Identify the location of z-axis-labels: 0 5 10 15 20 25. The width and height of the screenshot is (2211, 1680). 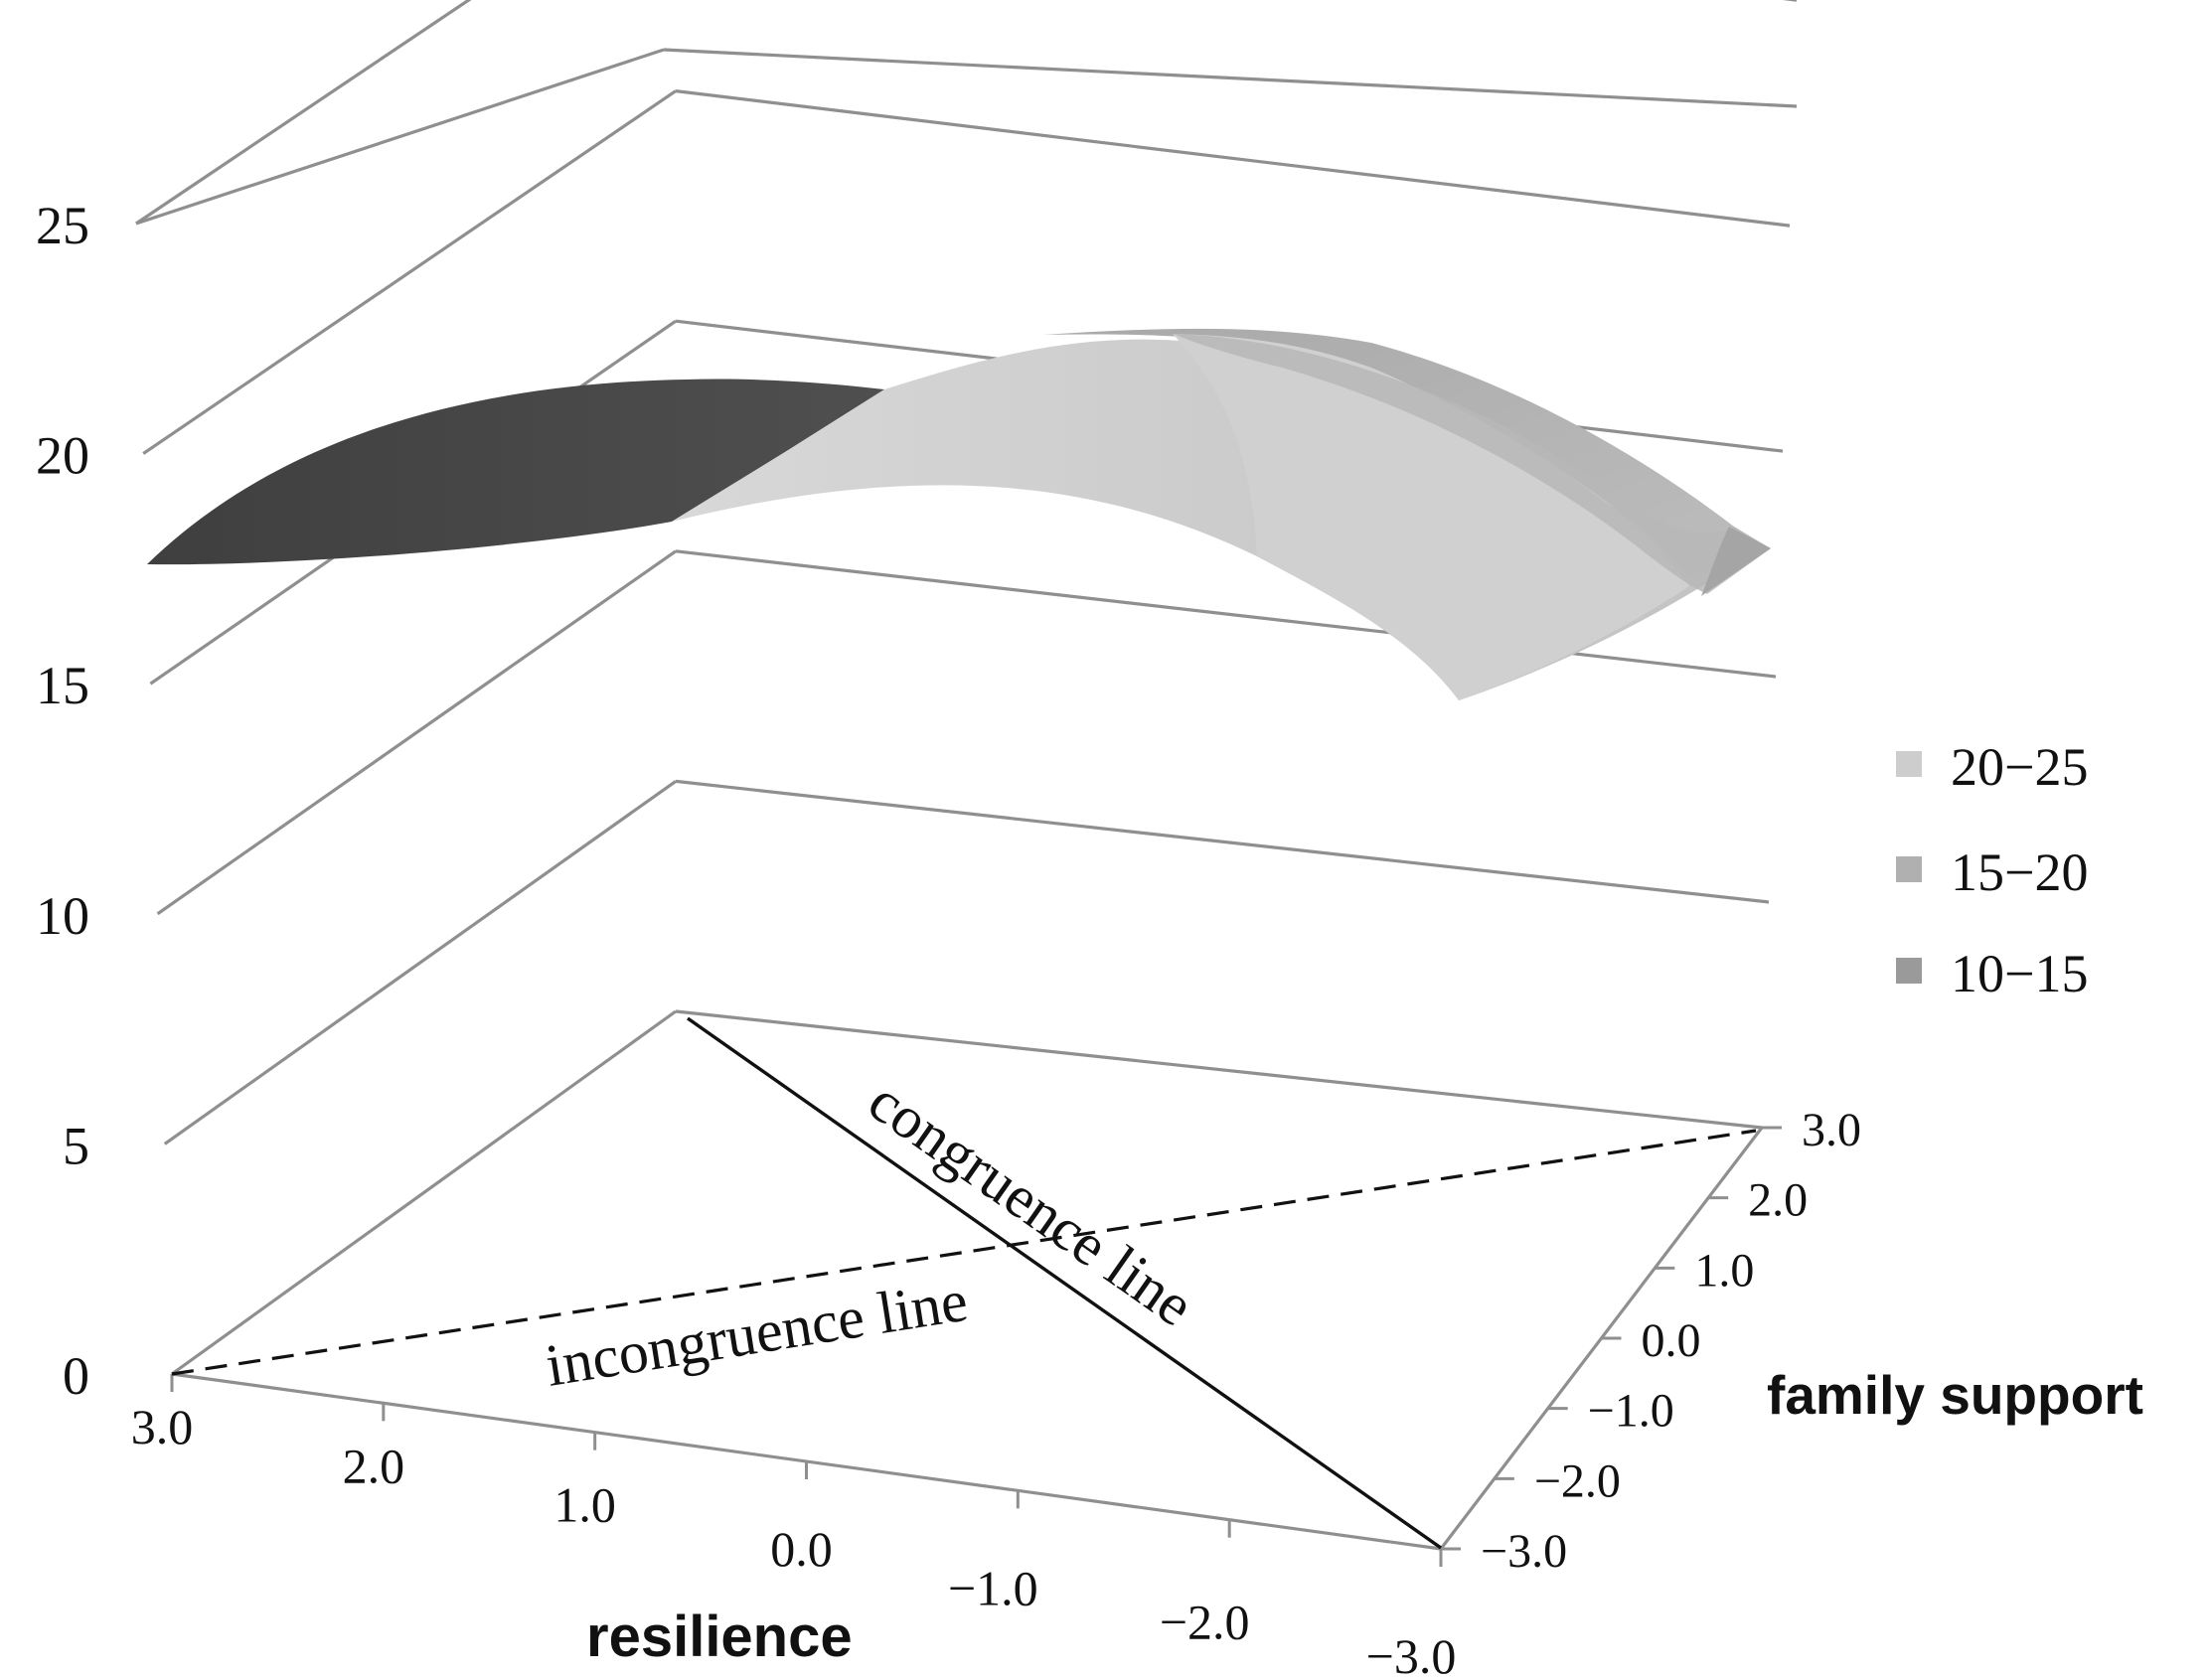
(62, 801).